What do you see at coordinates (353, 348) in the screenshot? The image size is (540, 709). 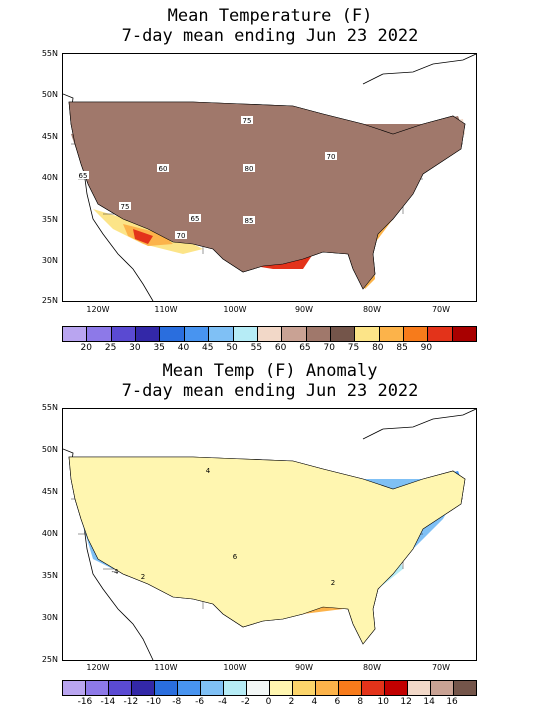 I see `legend-label: 75` at bounding box center [353, 348].